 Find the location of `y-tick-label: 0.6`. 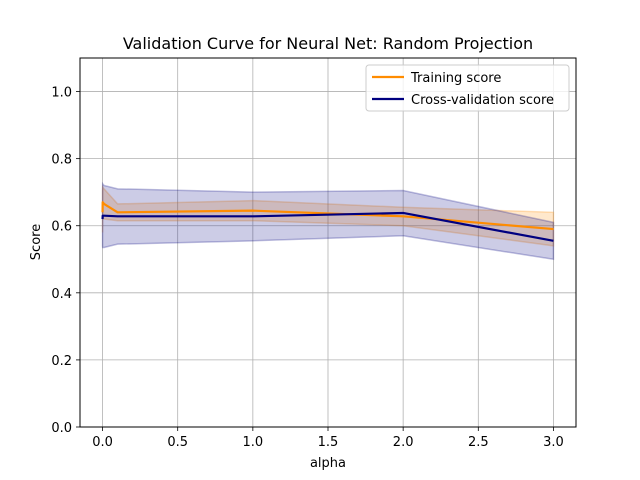

y-tick-label: 0.6 is located at coordinates (61, 227).